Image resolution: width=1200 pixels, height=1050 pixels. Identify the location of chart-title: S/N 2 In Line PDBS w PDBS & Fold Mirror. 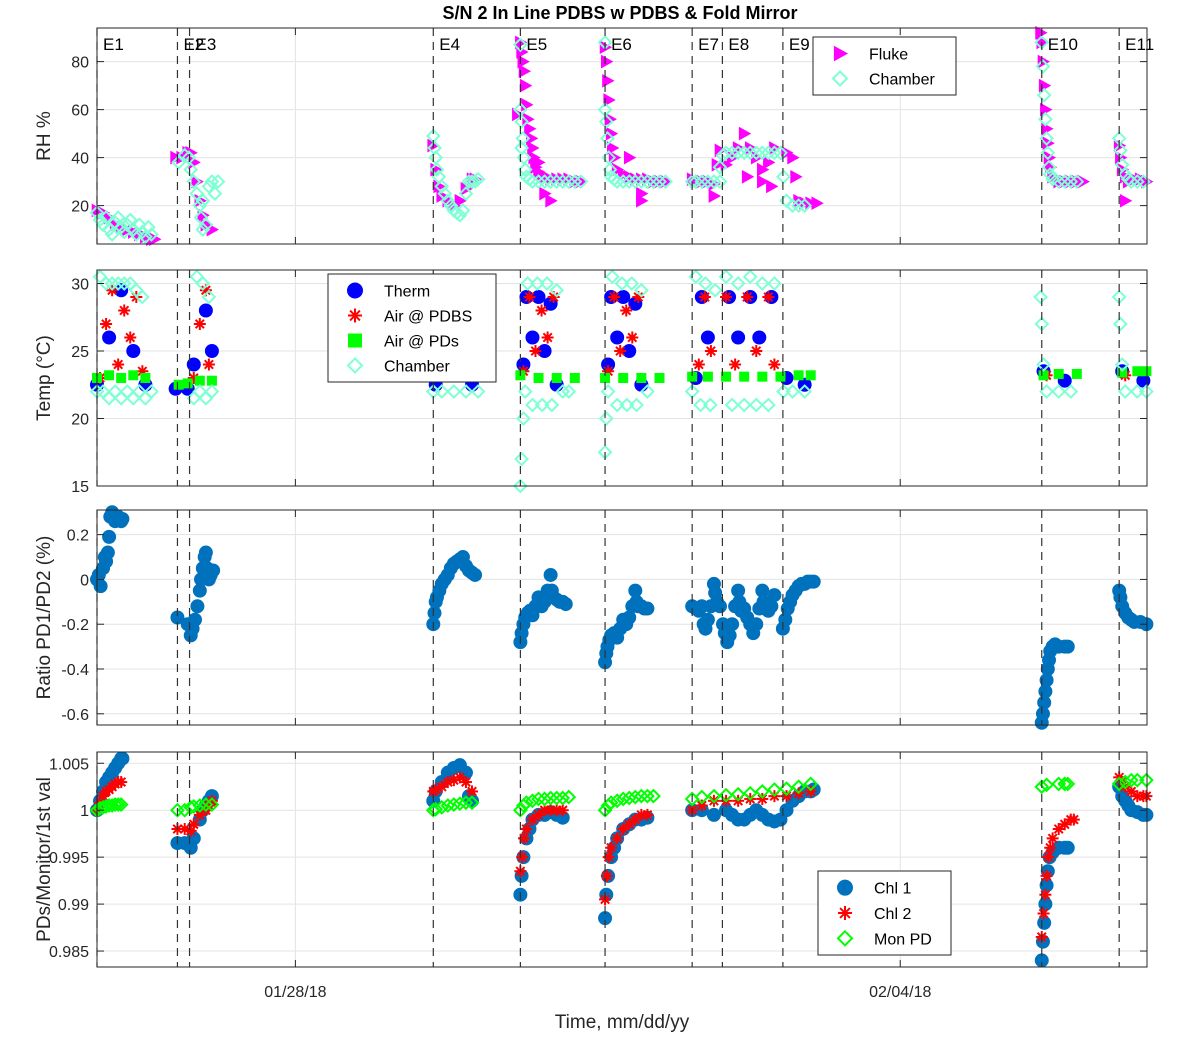
(619, 13).